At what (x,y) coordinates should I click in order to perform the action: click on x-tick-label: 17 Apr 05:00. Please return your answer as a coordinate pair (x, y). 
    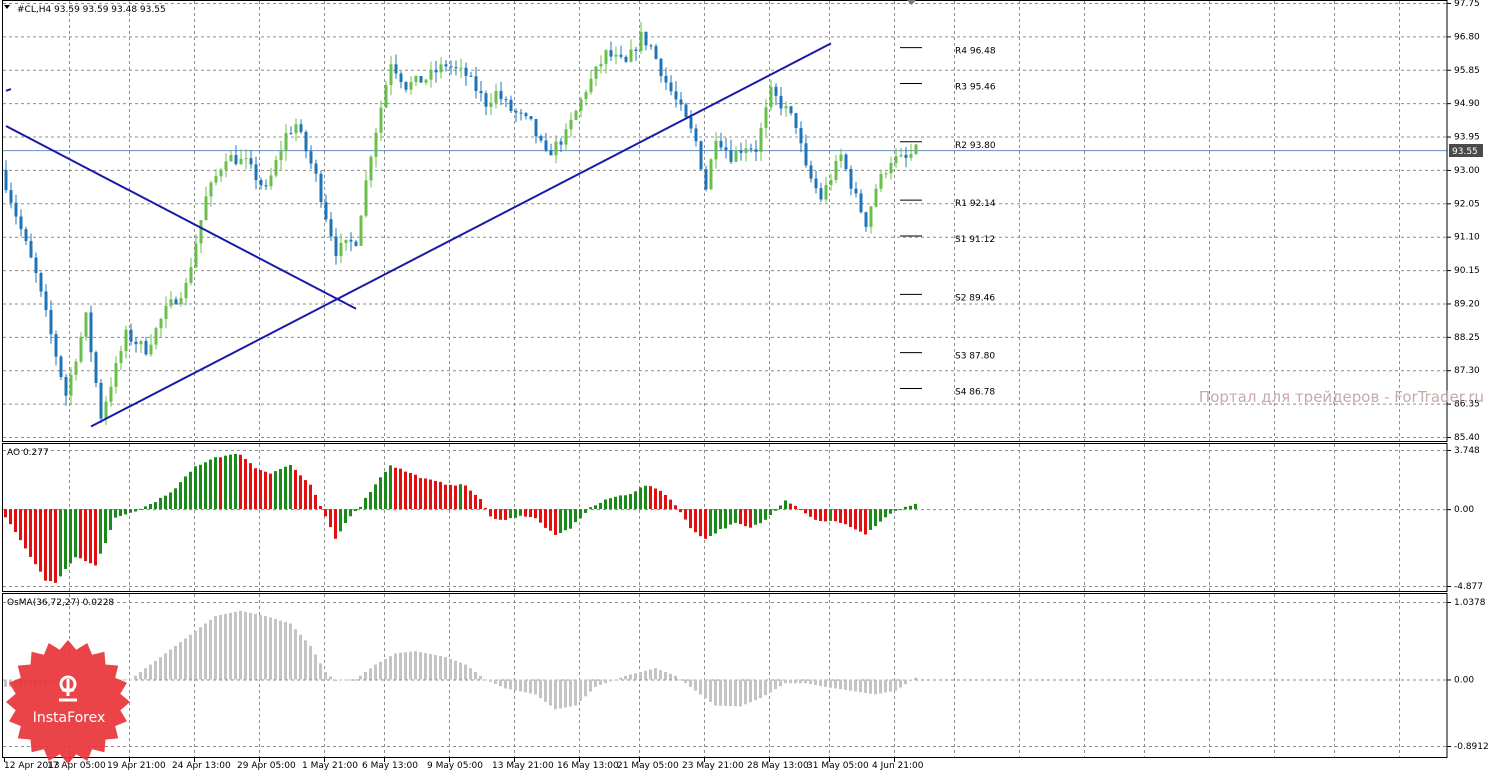
    Looking at the image, I should click on (76, 766).